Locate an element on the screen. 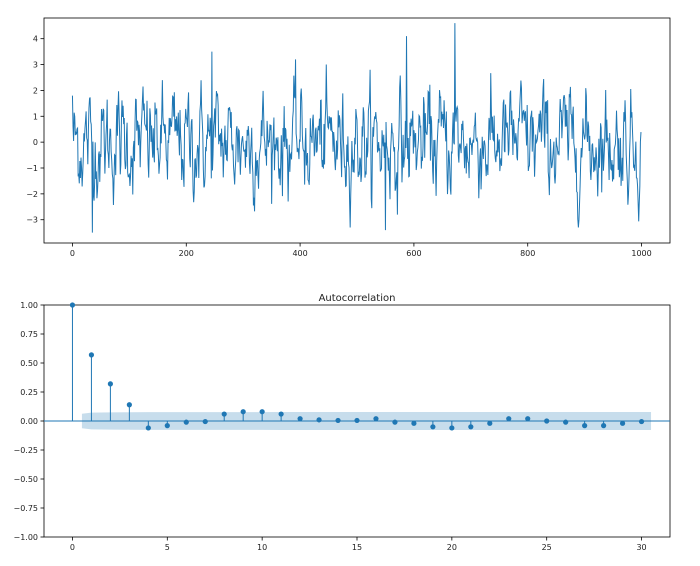 The height and width of the screenshot is (566, 700). time-series-y-ticks: −3 −2 −1 0 1 2 3 4 is located at coordinates (35, 130).